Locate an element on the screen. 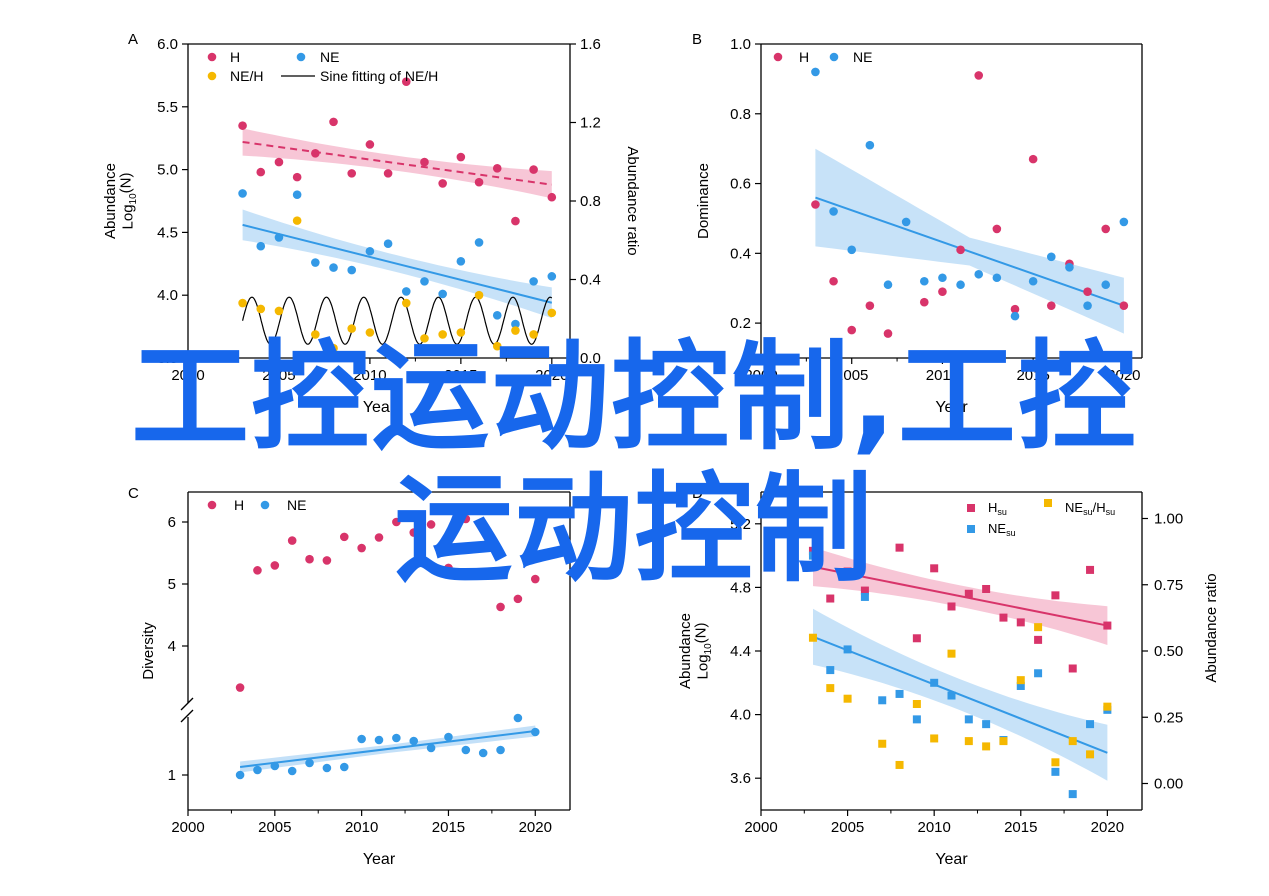  x-axis-title: Year is located at coordinates (379, 407).